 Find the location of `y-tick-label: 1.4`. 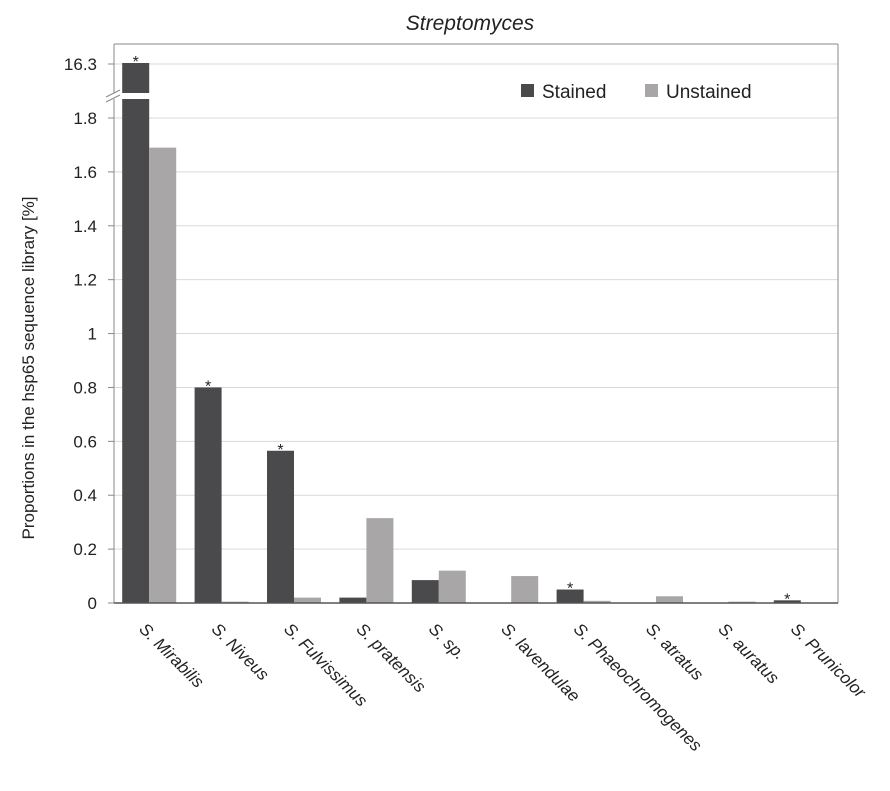

y-tick-label: 1.4 is located at coordinates (85, 226).